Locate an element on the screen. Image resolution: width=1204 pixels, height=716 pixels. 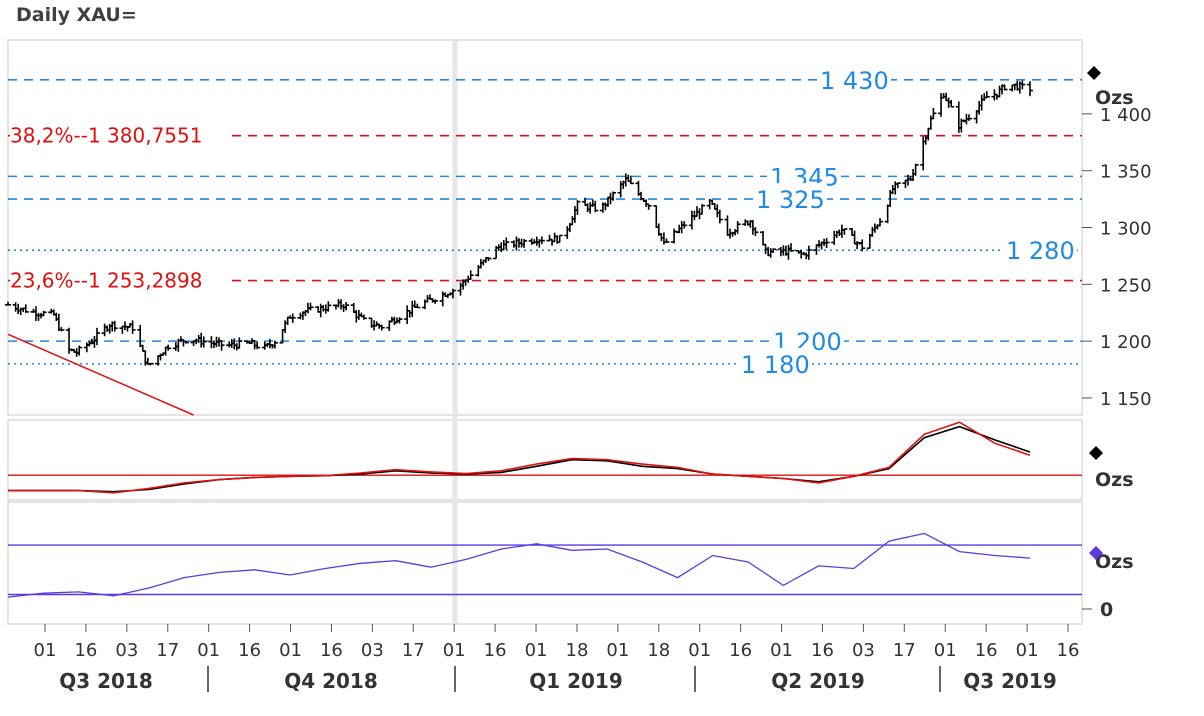
quarter-label: Q2 2019 is located at coordinates (818, 681).